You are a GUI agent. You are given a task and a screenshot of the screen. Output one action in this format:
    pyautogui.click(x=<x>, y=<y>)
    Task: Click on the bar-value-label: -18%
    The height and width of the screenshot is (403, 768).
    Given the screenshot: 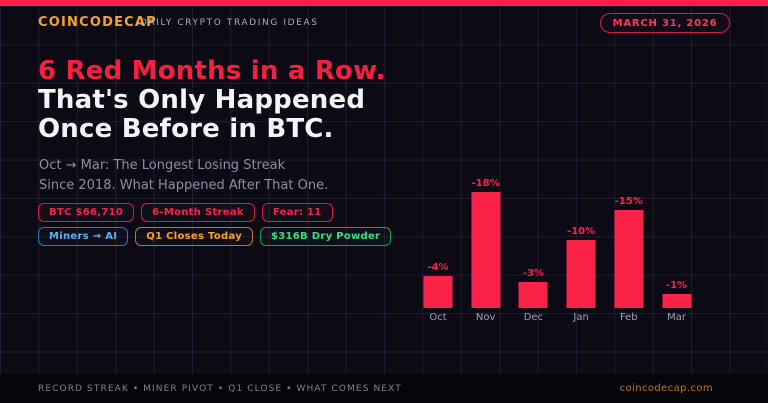 What is the action you would take?
    pyautogui.click(x=485, y=183)
    